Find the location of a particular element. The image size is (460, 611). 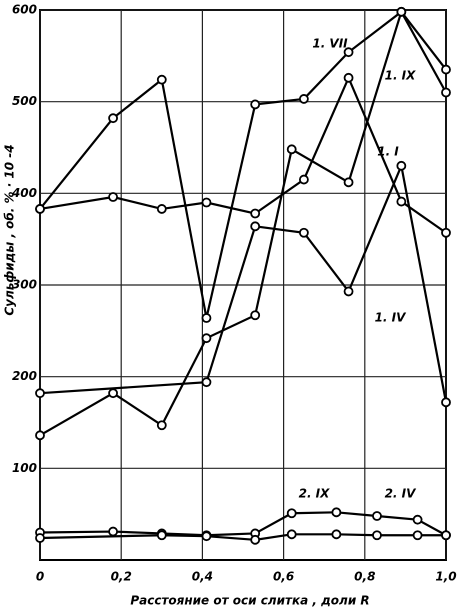

x-tick-label: 0 is located at coordinates (40, 577).